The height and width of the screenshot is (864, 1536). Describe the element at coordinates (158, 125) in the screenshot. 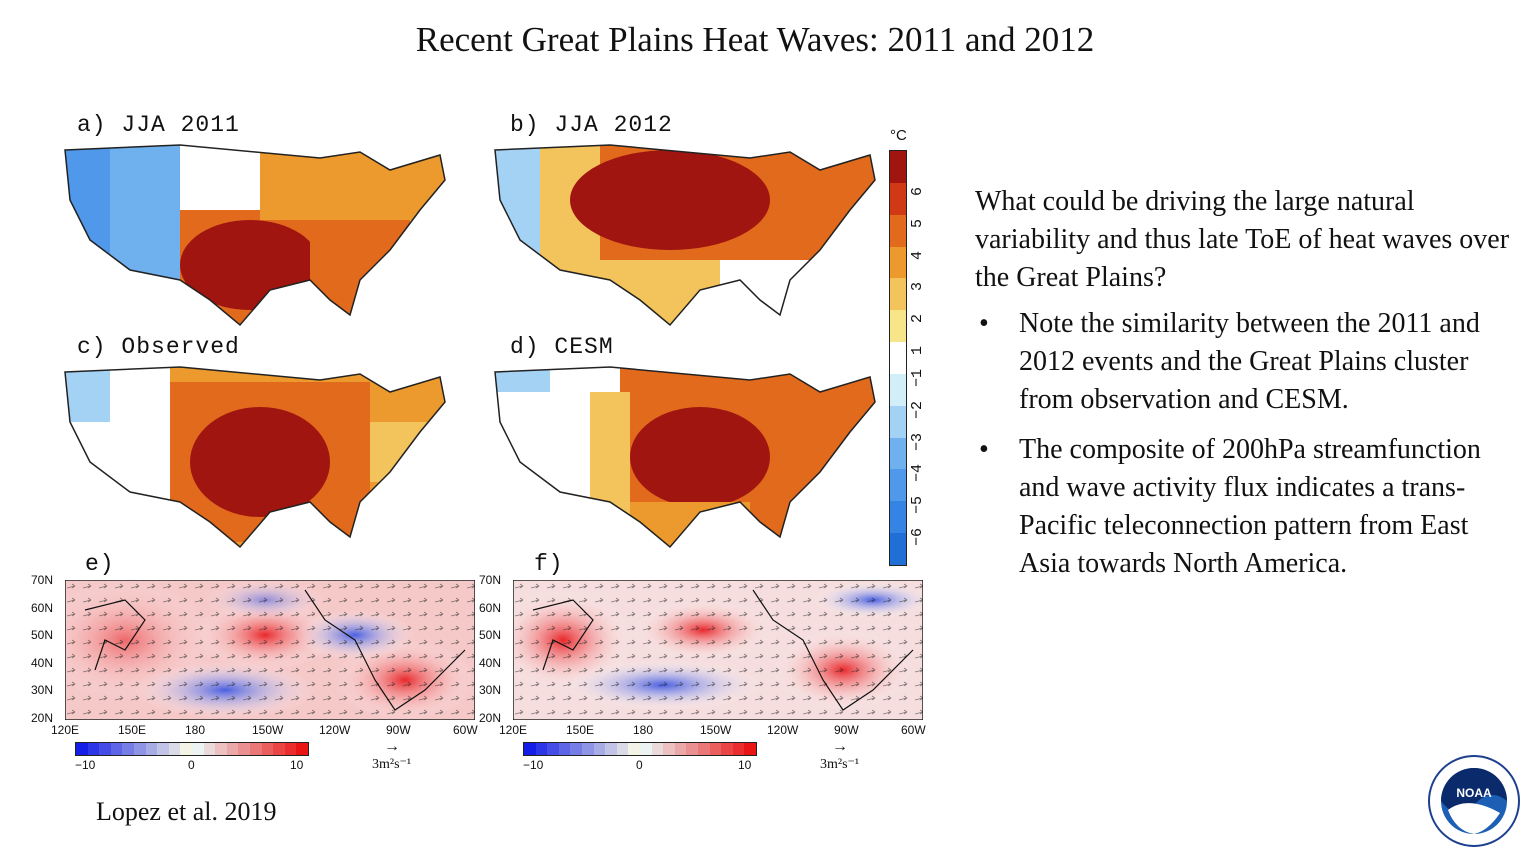

I see `panel-label-a: a) JJA 2011` at that location.